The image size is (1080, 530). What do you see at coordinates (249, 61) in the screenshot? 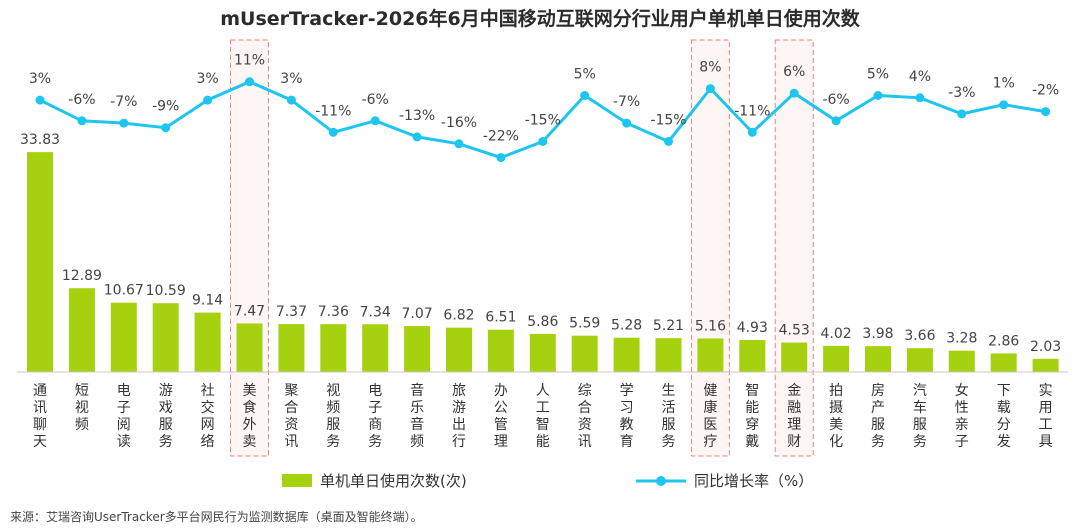
I see `growth-label: 11%` at bounding box center [249, 61].